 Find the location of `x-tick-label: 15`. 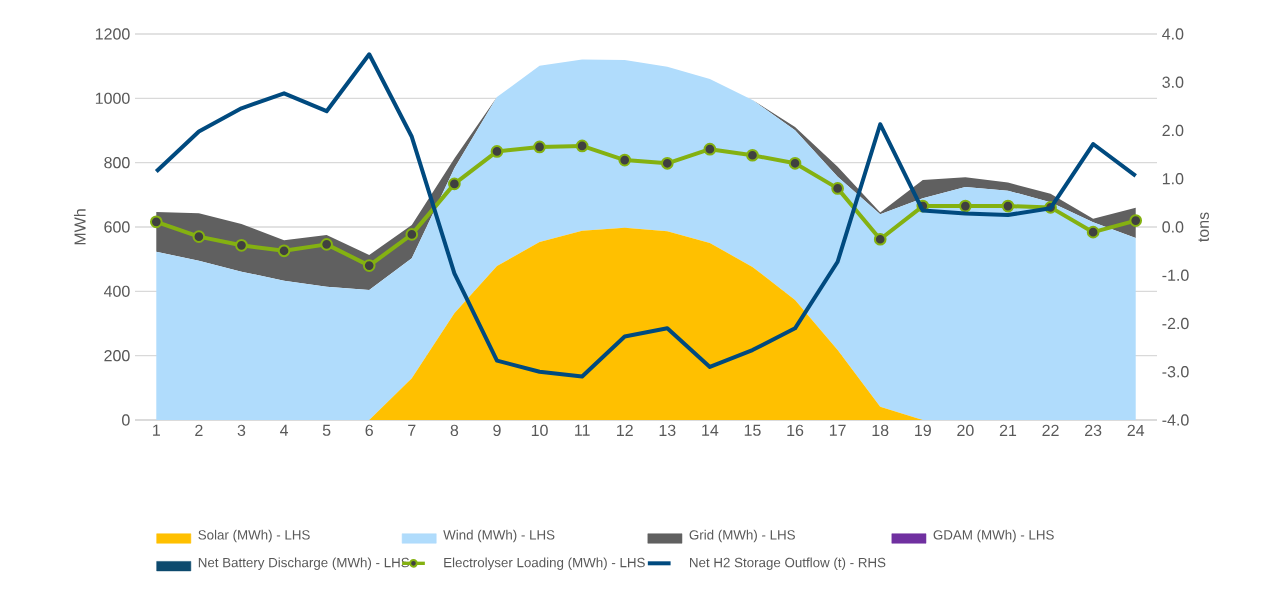

x-tick-label: 15 is located at coordinates (752, 430).